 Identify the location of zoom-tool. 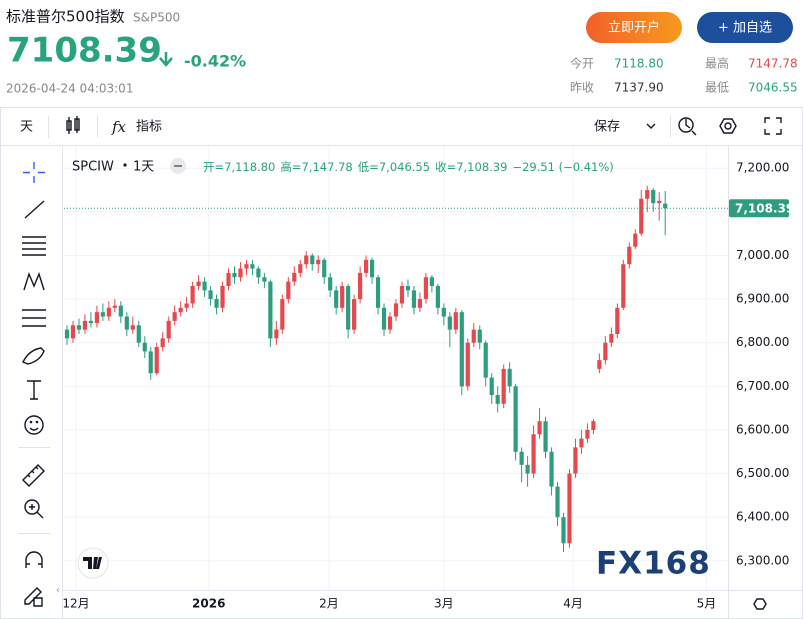
(34, 509).